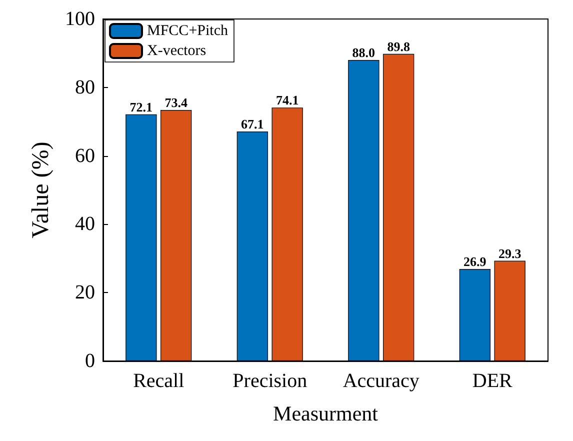 This screenshot has width=573, height=441. Describe the element at coordinates (85, 87) in the screenshot. I see `y-tick-label: 80` at that location.